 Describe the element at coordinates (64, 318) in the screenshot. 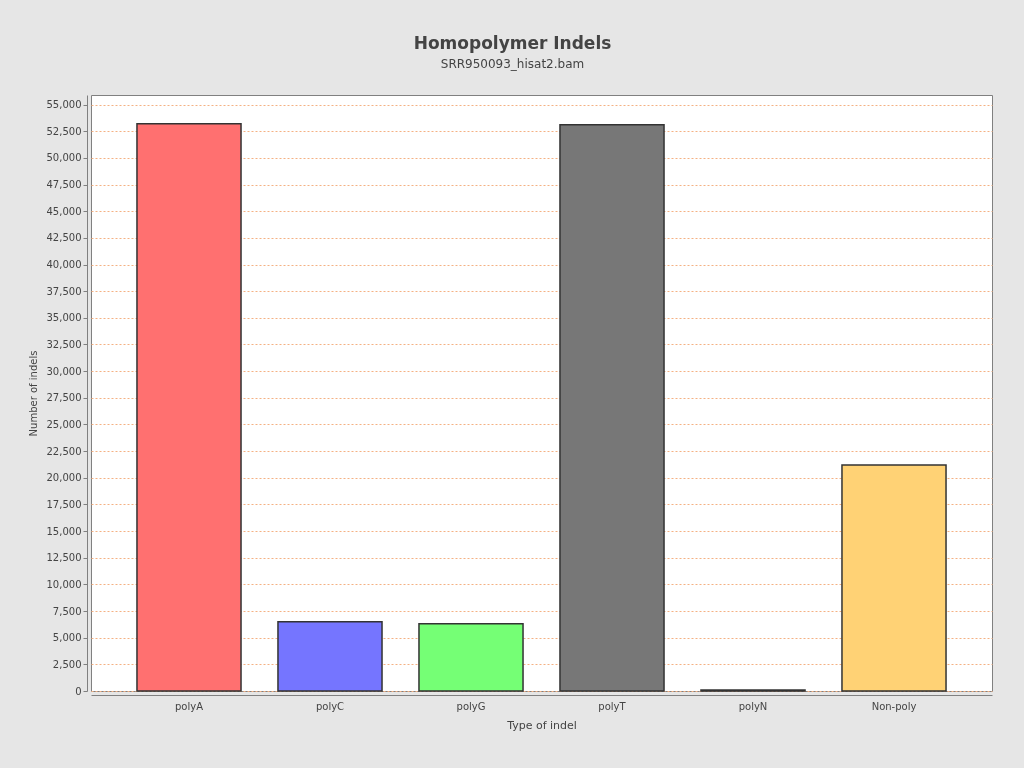

I see `y-tick-label: 35,000` at that location.